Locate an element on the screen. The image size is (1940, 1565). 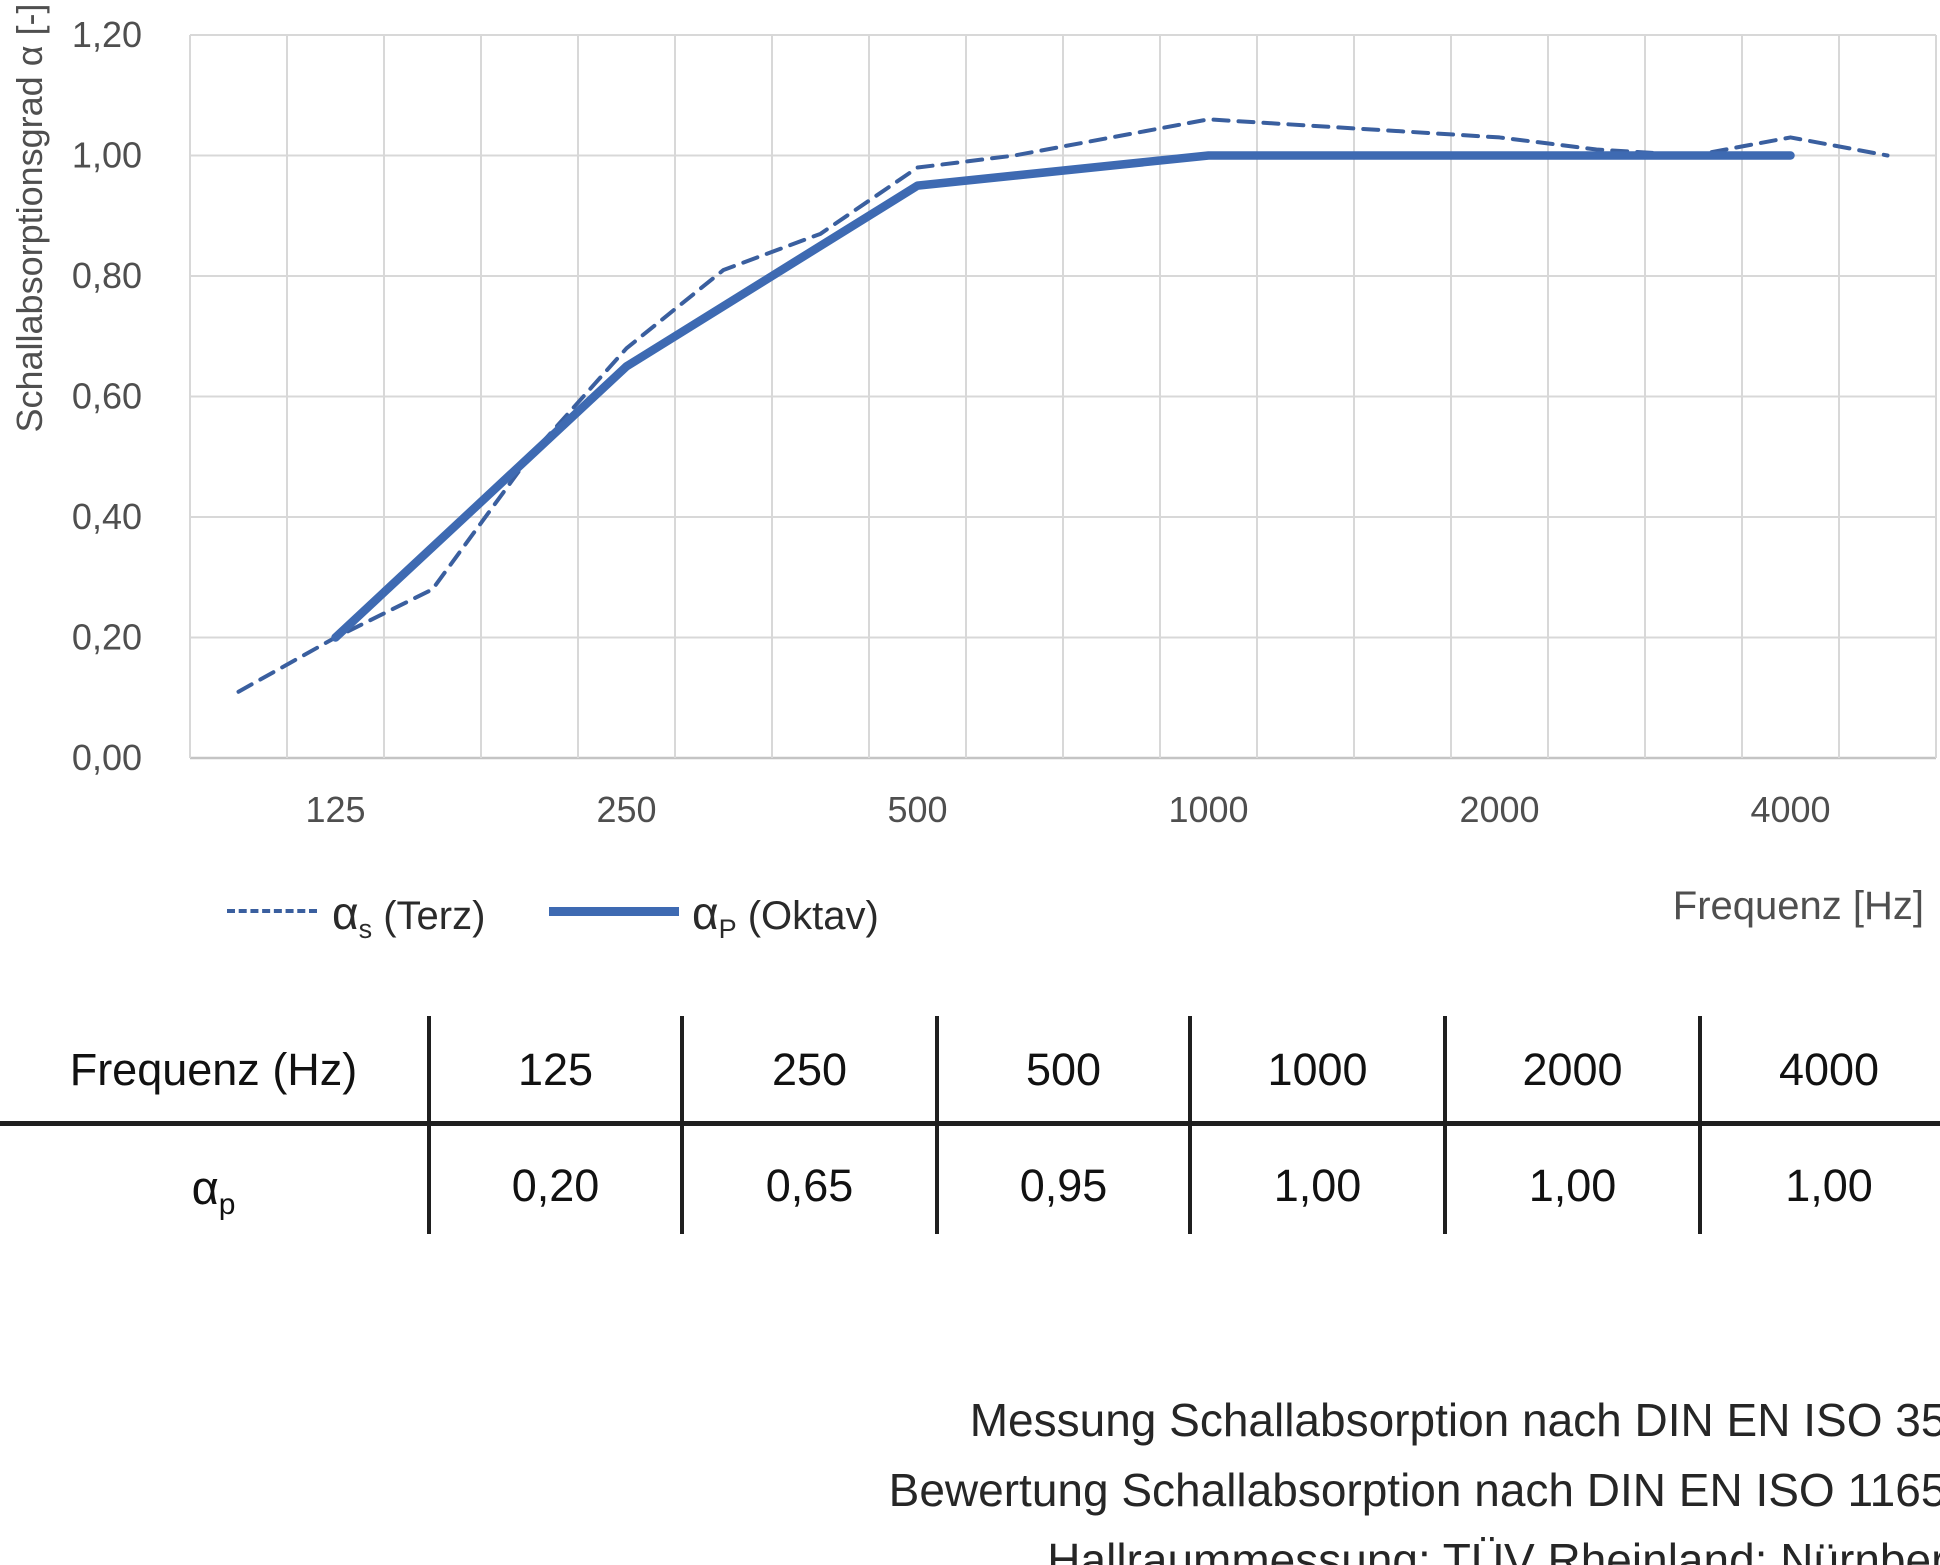
table-header-500: 500 is located at coordinates (1063, 1069).